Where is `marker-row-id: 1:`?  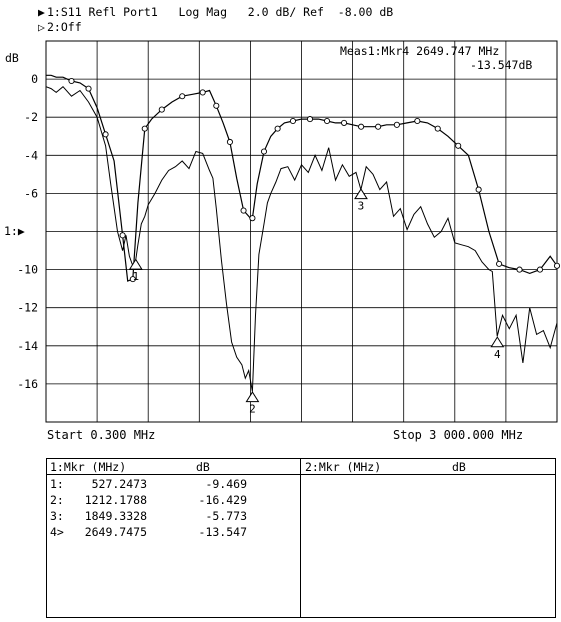 marker-row-id: 1: is located at coordinates (57, 484).